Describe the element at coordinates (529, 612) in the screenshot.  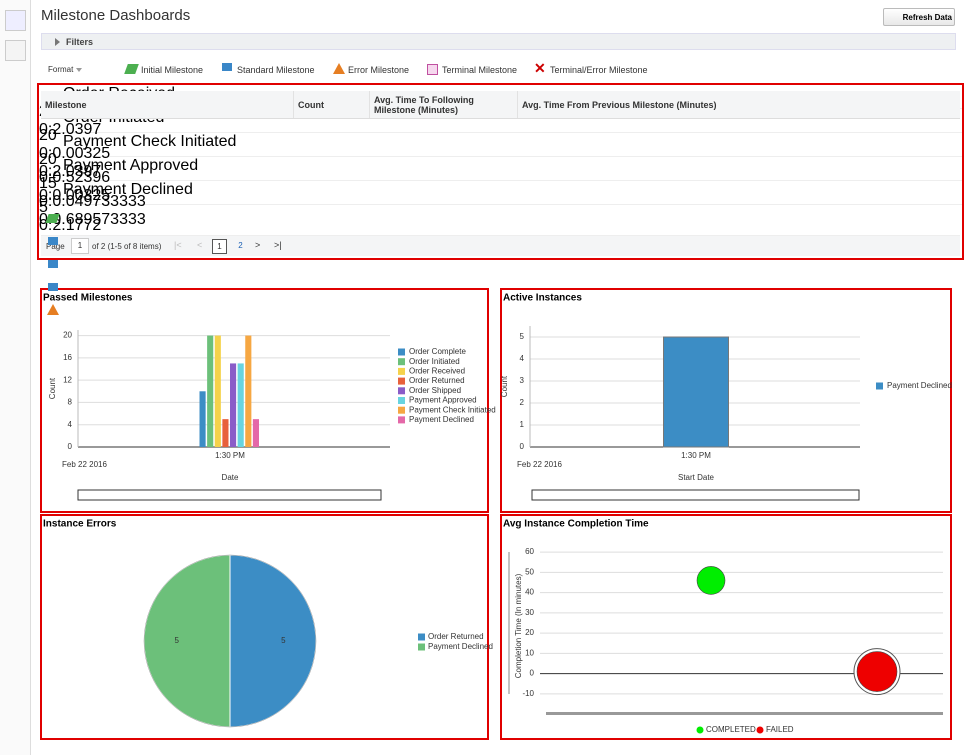
I see `y-tick-label: 30` at that location.